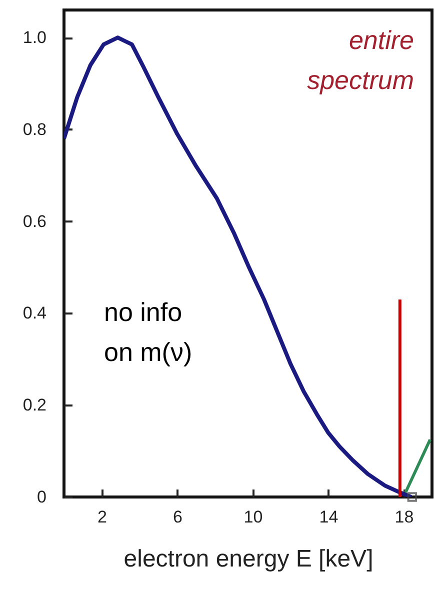 The image size is (435, 598). What do you see at coordinates (404, 517) in the screenshot?
I see `x-tick-label: 18` at bounding box center [404, 517].